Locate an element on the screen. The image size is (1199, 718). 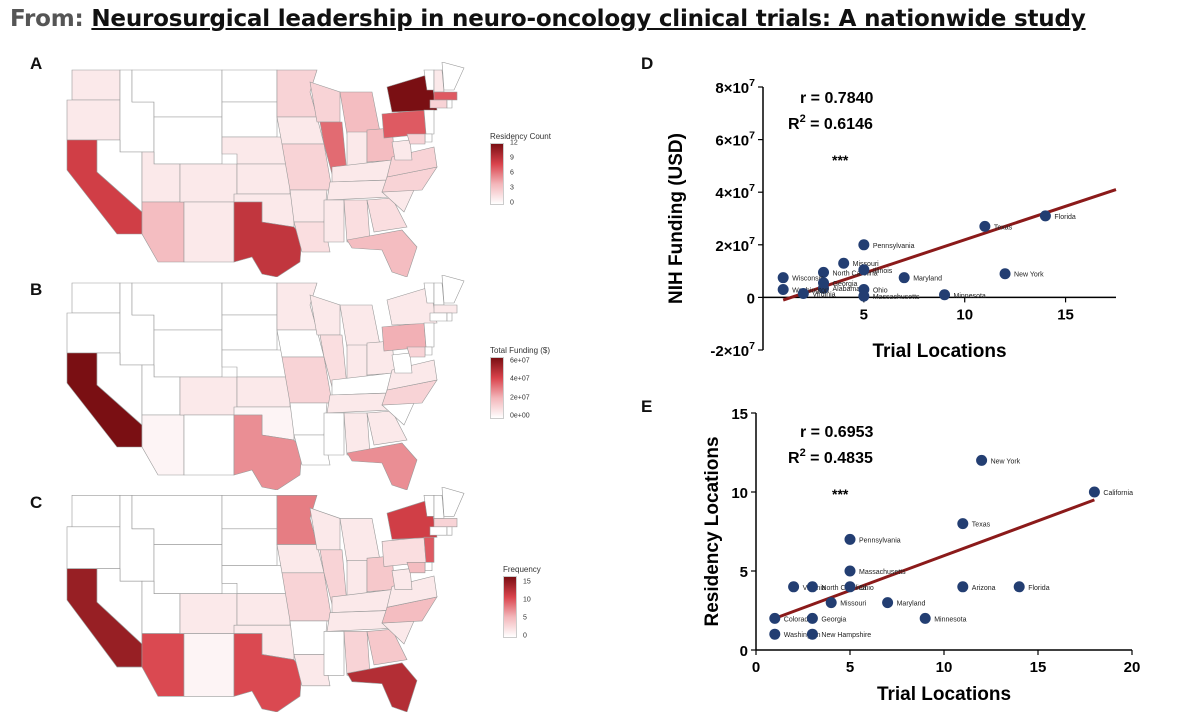
legend-residency-count: Residency Count 12 9 6 3 0 is located at coordinates (520, 169).